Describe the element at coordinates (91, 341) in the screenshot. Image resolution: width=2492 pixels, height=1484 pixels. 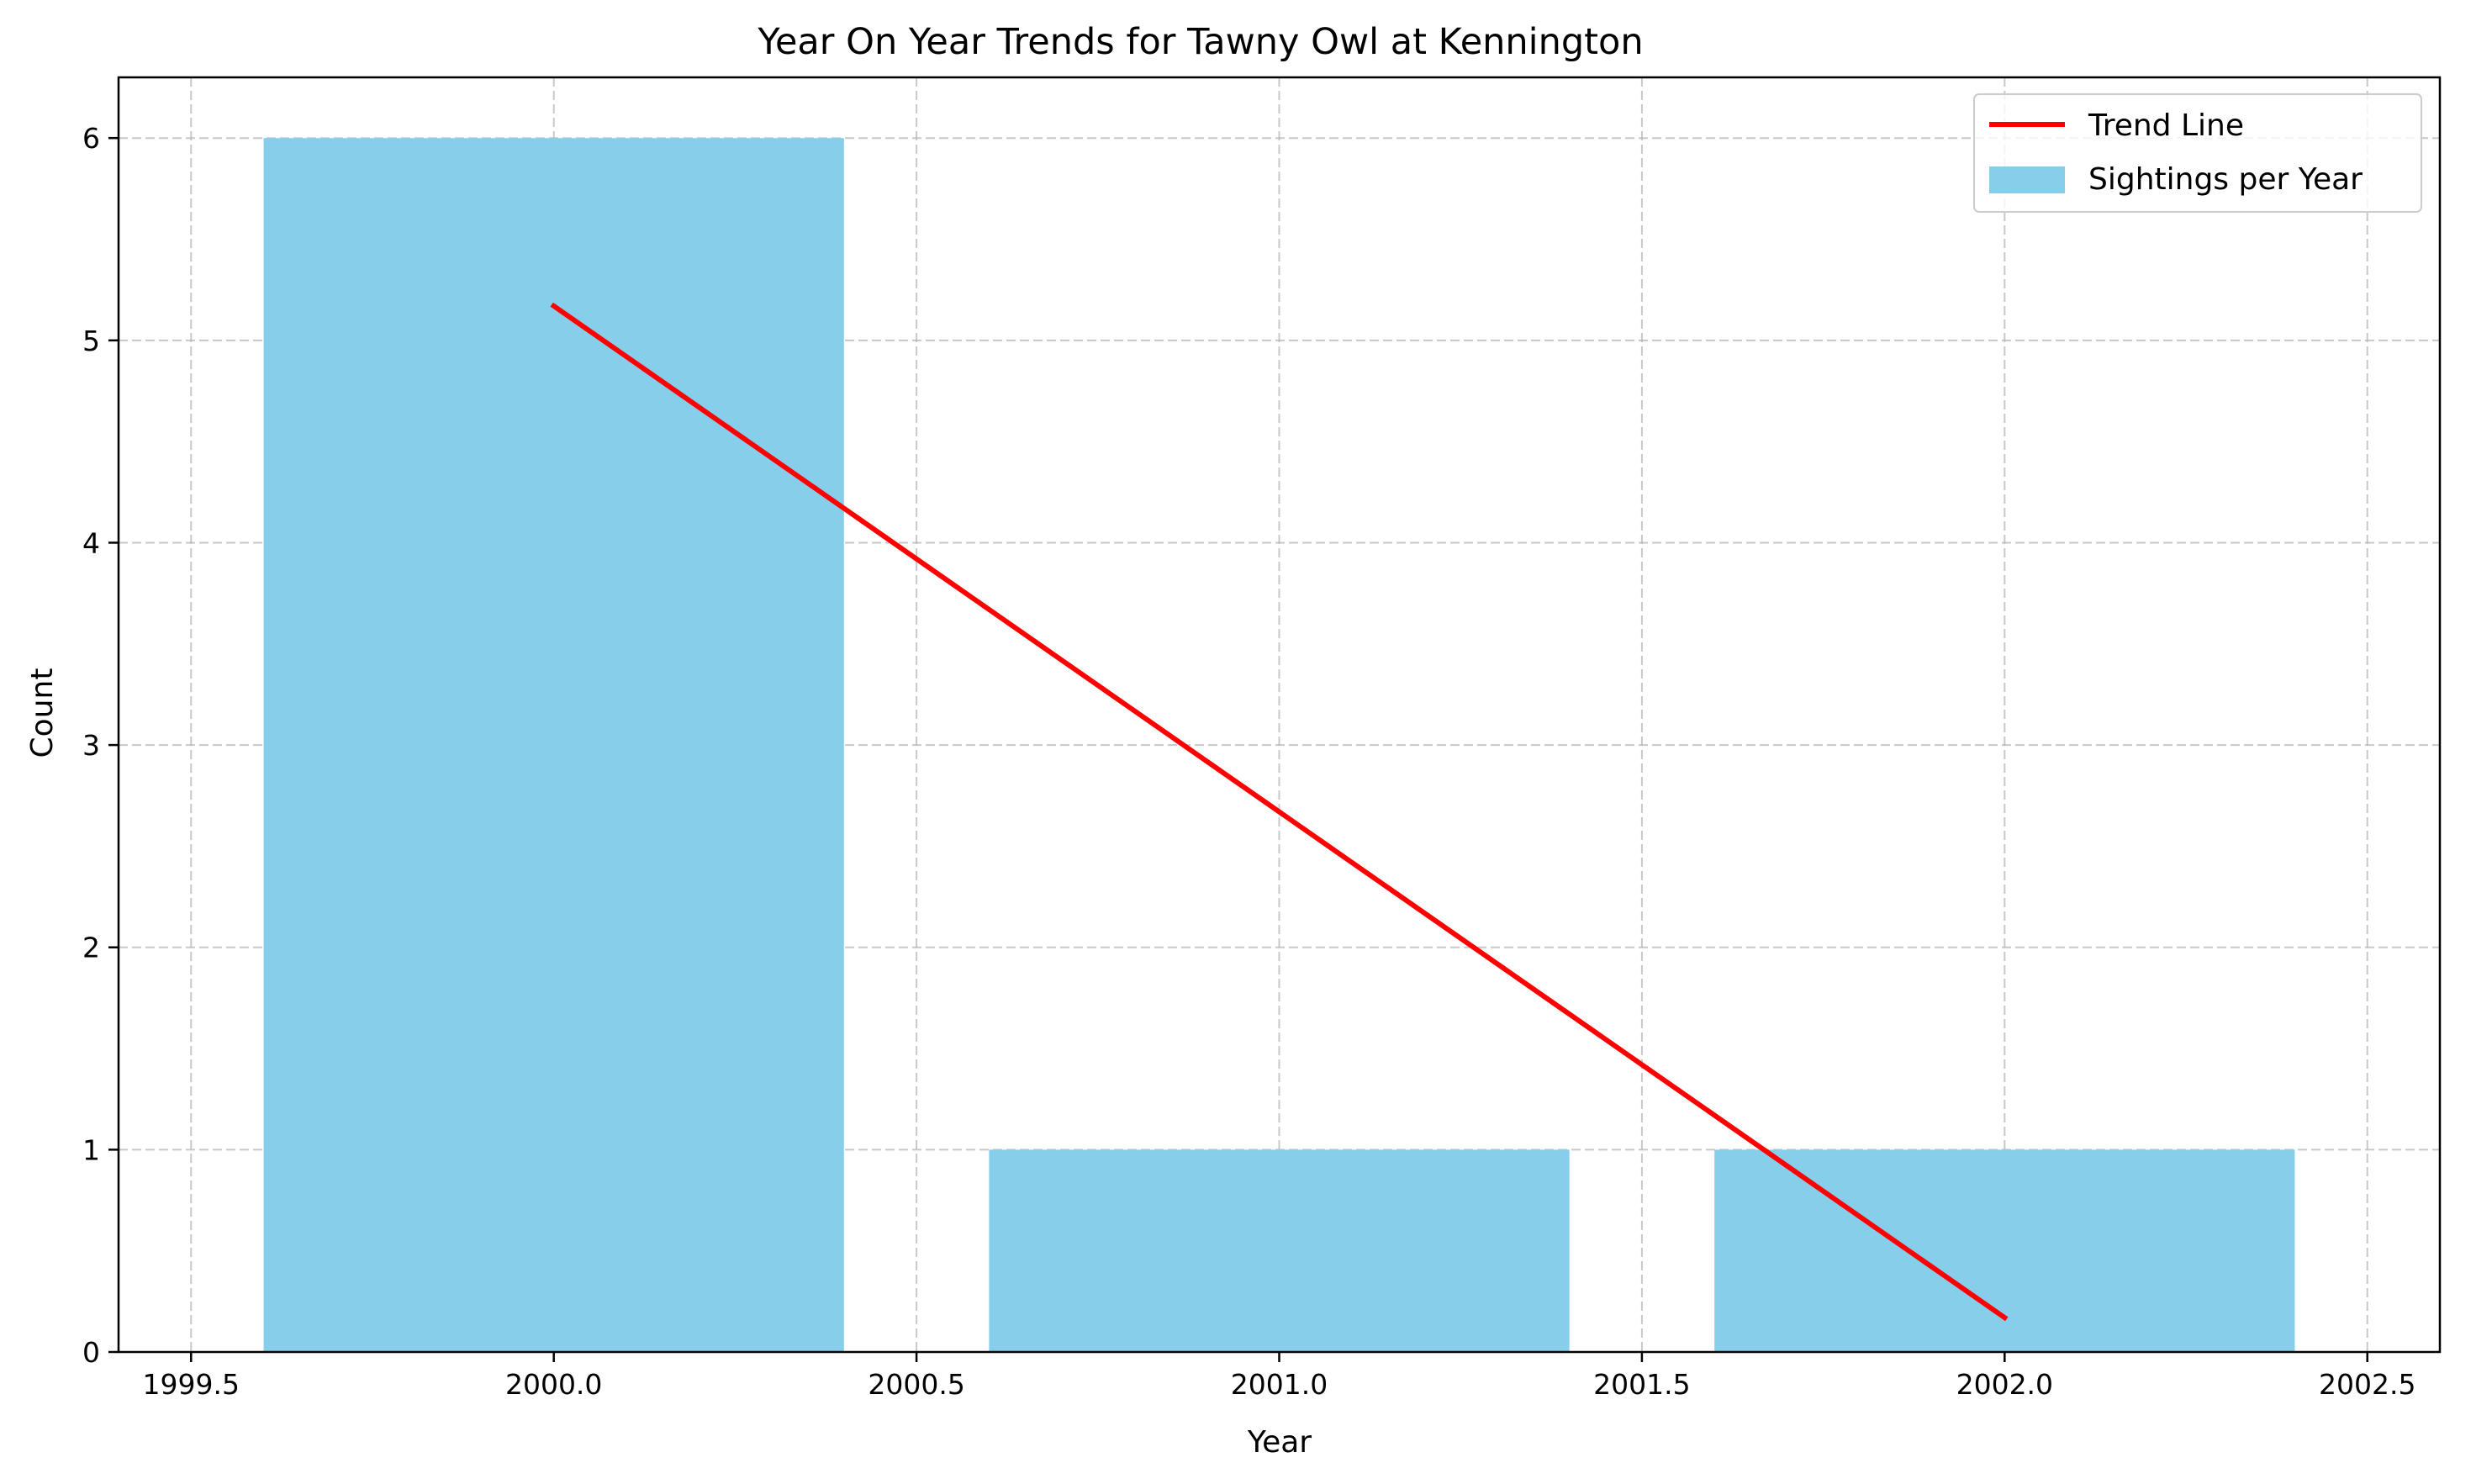
I see `y-tick-label-5: 5` at that location.